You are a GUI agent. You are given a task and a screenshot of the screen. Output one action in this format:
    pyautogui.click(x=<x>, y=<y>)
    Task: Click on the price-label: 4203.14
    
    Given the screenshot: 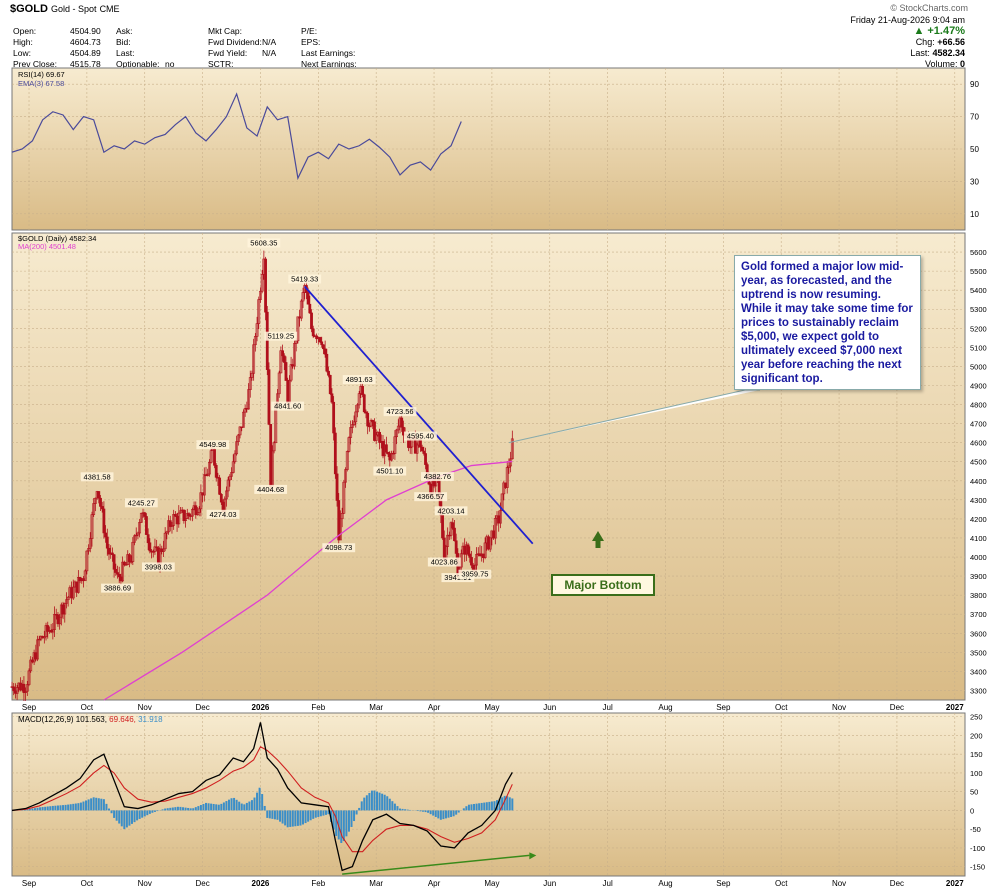 What is the action you would take?
    pyautogui.click(x=450, y=510)
    